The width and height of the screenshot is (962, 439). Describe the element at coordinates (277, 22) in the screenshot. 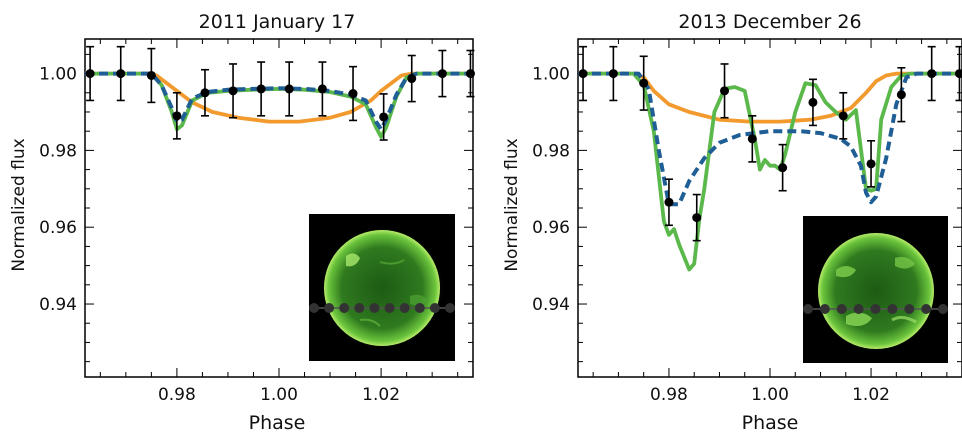

I see `chart-title: 2011 January 17` at that location.